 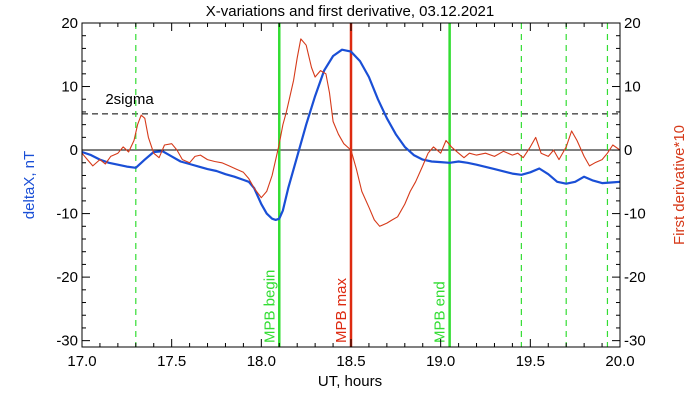 I want to click on right-axis-label: First derivative*10, so click(x=679, y=185).